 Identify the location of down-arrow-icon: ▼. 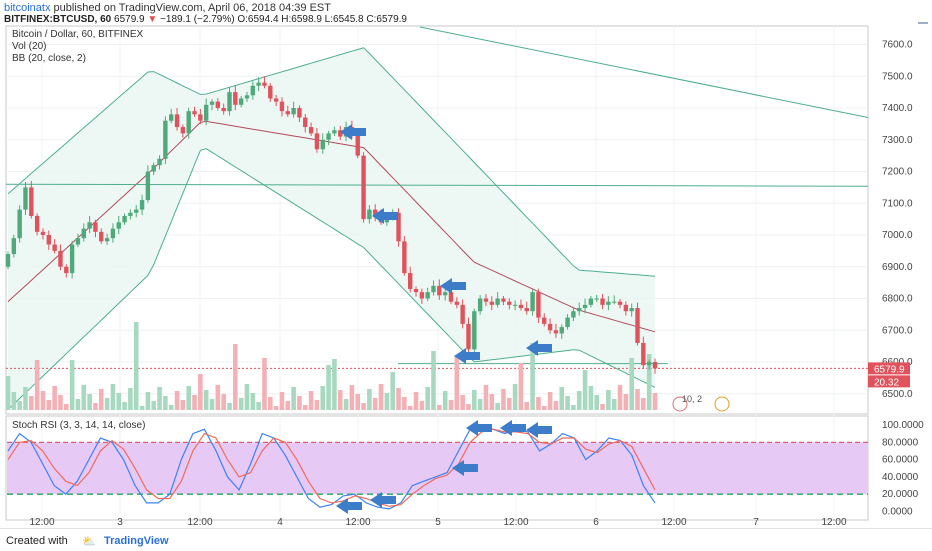
(152, 19).